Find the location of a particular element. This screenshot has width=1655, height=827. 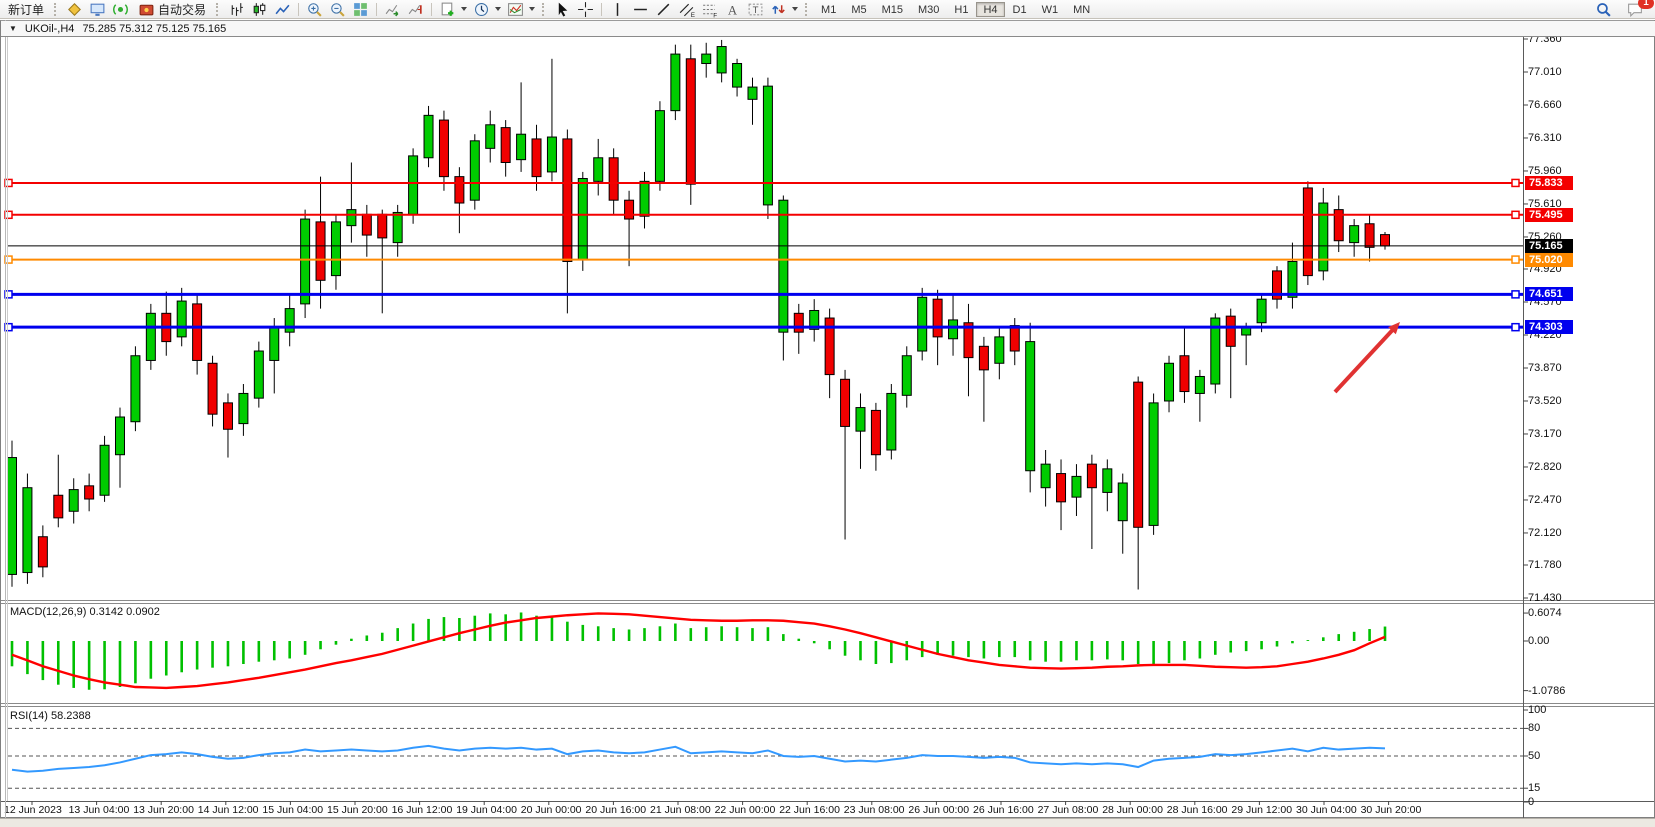

signal-icon is located at coordinates (120, 9).